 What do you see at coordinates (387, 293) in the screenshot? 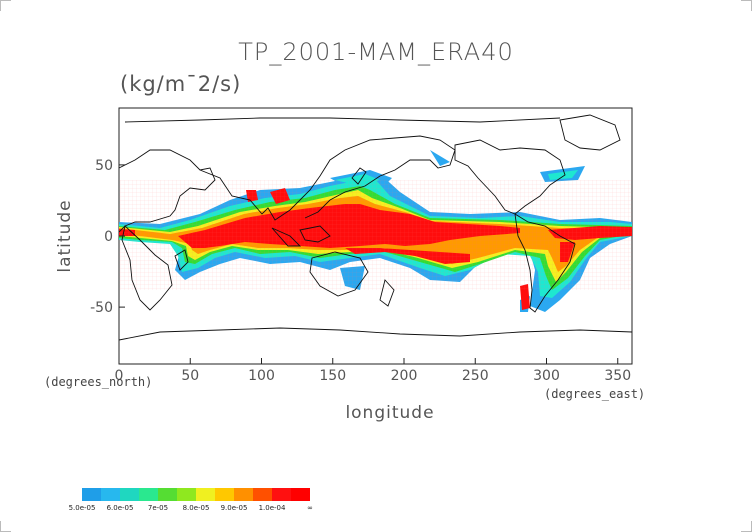
I see `coast-new-zealand` at bounding box center [387, 293].